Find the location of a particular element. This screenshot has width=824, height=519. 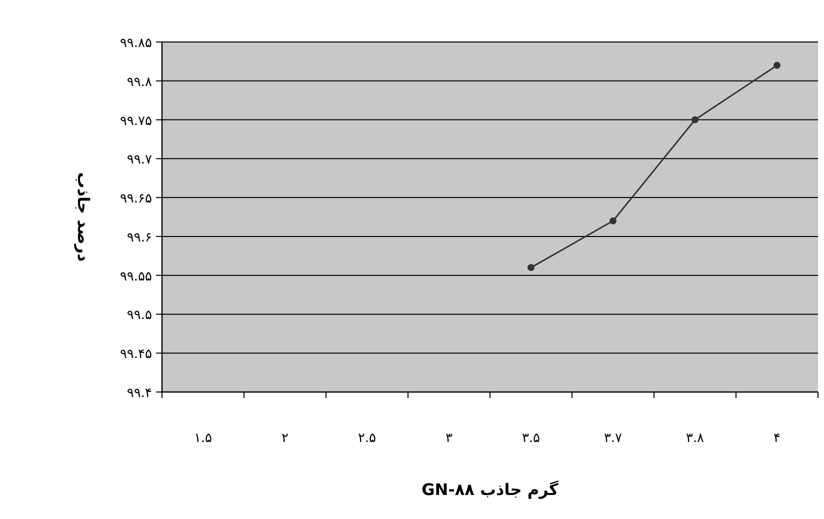

y-tick-label: ۹۹.۶۵ is located at coordinates (136, 199).